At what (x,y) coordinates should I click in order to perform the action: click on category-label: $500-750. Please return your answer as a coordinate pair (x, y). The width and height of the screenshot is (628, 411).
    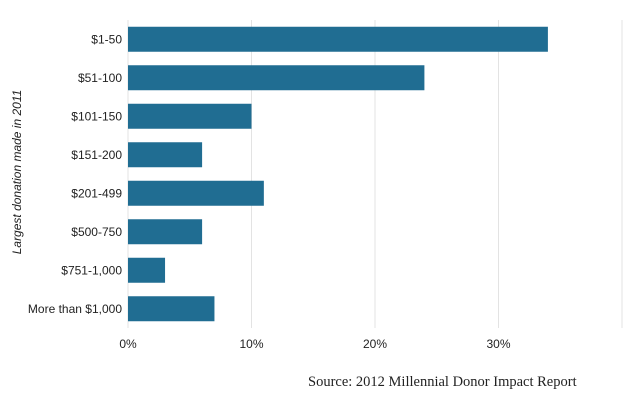
    Looking at the image, I should click on (96, 232).